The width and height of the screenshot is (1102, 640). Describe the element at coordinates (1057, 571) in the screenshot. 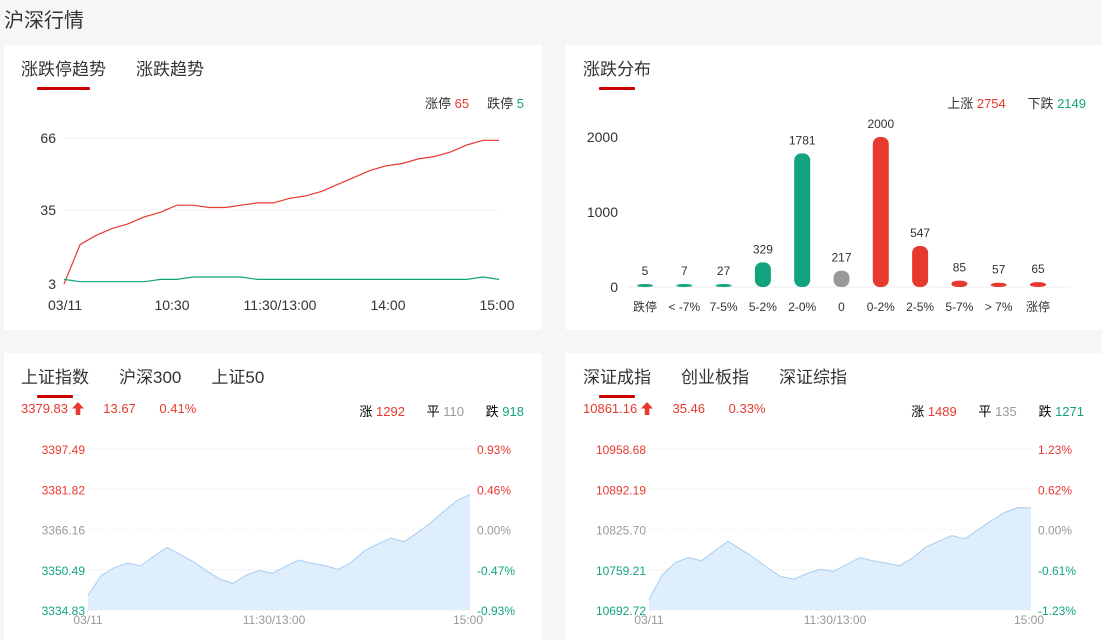

I see `y-tick-right-label: -0.61%` at that location.